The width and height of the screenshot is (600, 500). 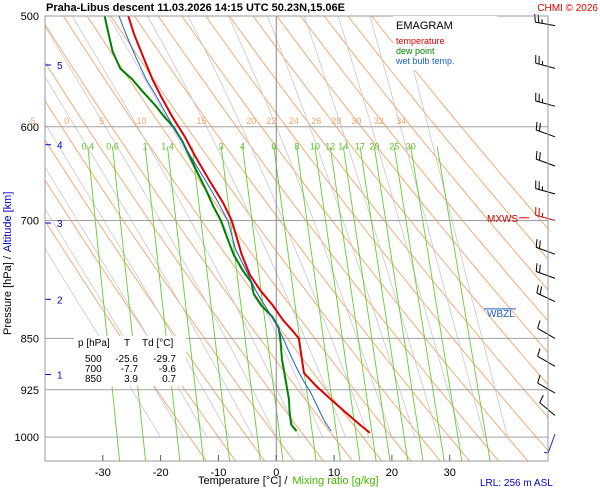 I want to click on stats-row-850-t: 3.9, so click(x=131, y=379).